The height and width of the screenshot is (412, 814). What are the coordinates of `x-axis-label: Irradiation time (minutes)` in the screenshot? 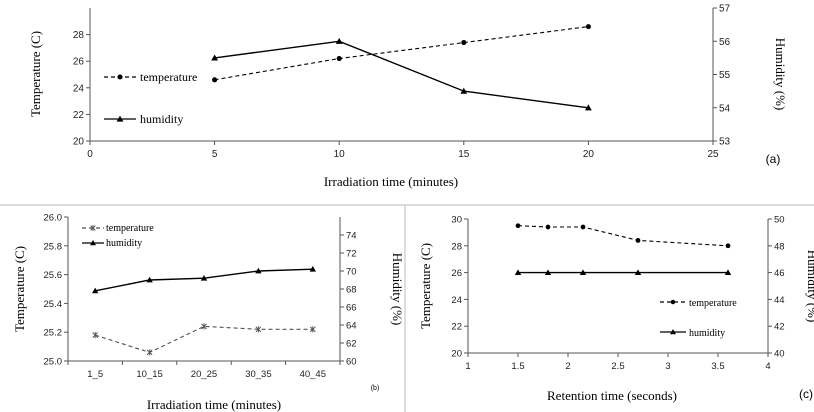 It's located at (214, 404).